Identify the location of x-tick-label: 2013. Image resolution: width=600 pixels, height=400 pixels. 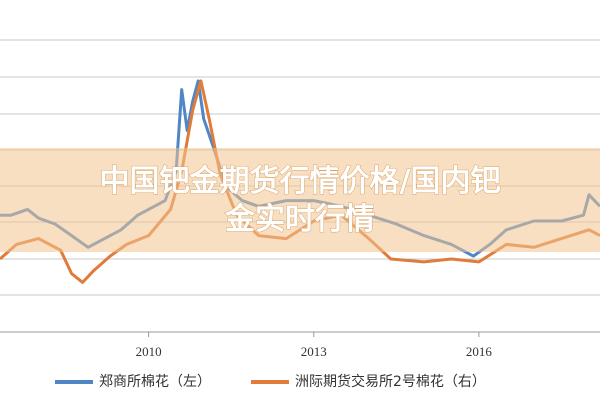
(314, 351).